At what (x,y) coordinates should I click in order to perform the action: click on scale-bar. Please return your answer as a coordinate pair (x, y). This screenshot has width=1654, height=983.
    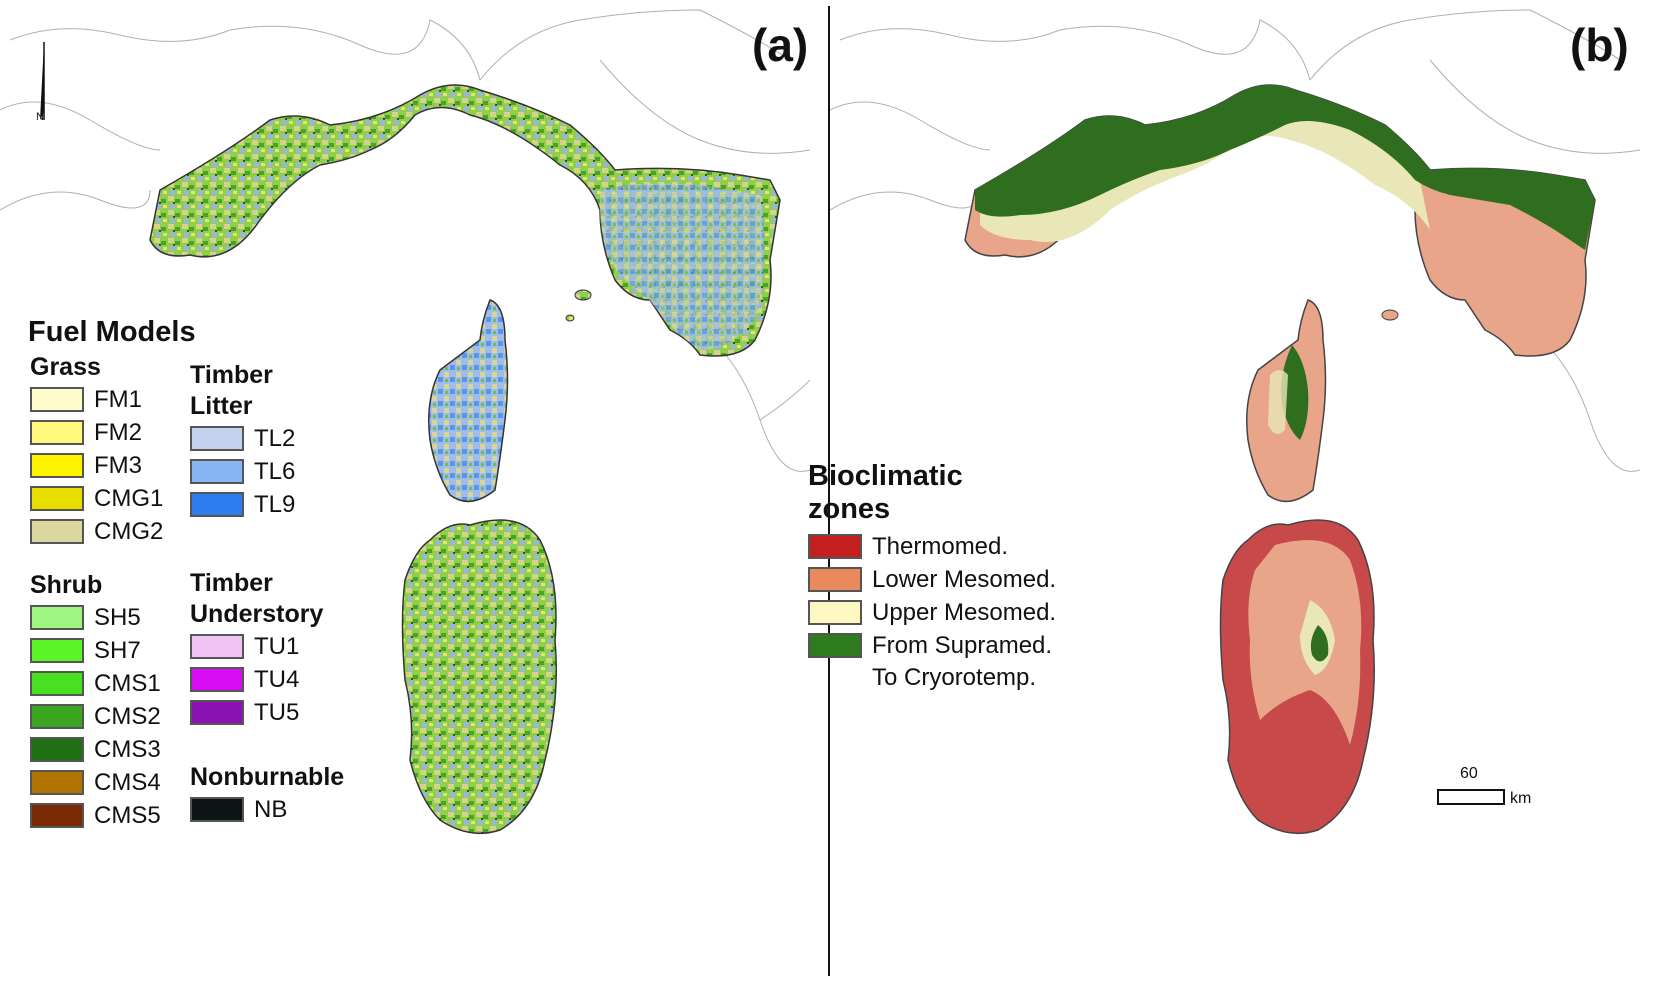
    Looking at the image, I should click on (1471, 797).